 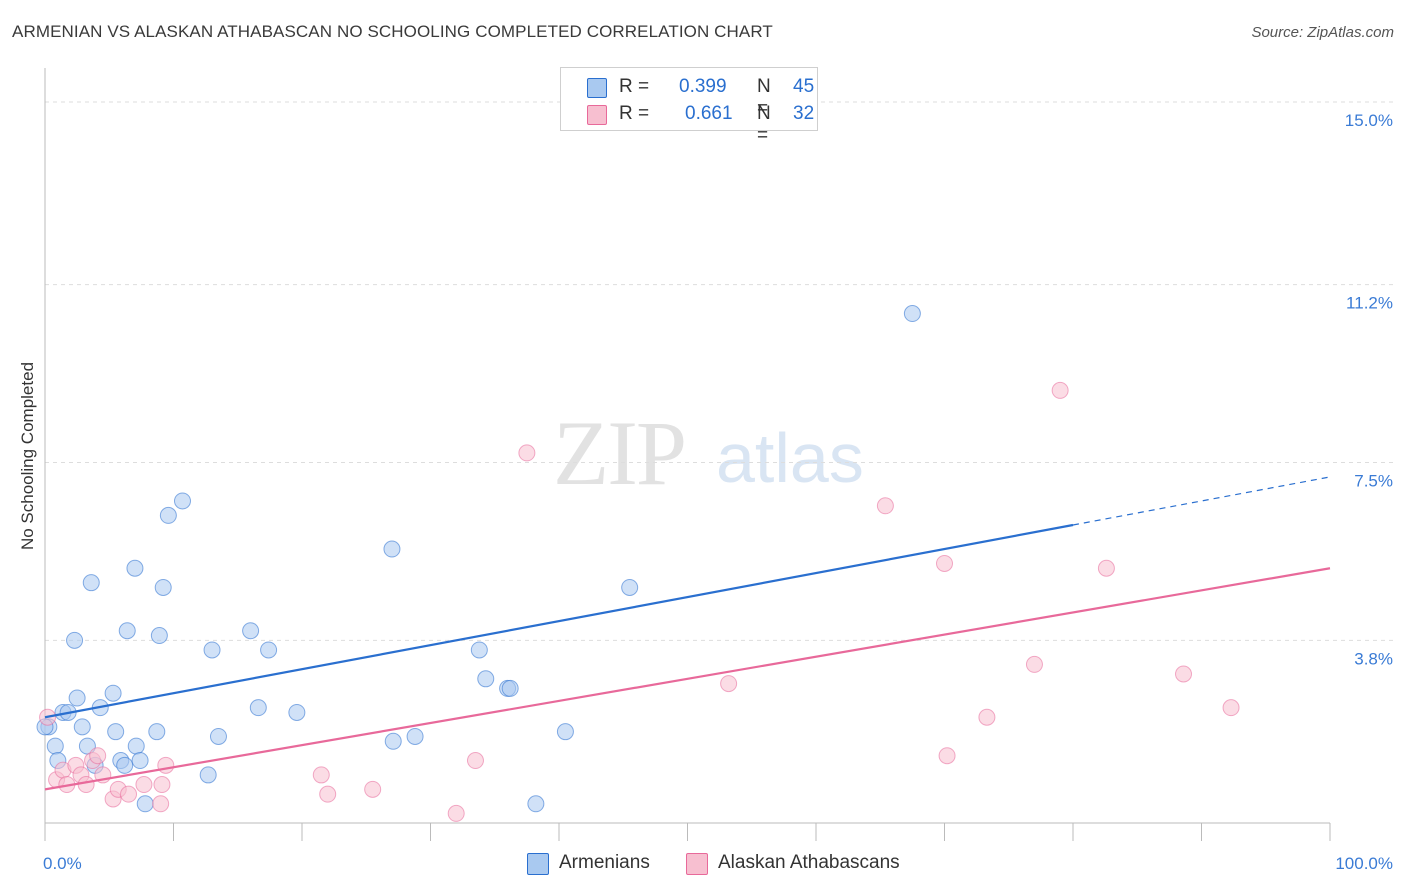 I want to click on y-tick-label: 15.0%, so click(x=1369, y=120).